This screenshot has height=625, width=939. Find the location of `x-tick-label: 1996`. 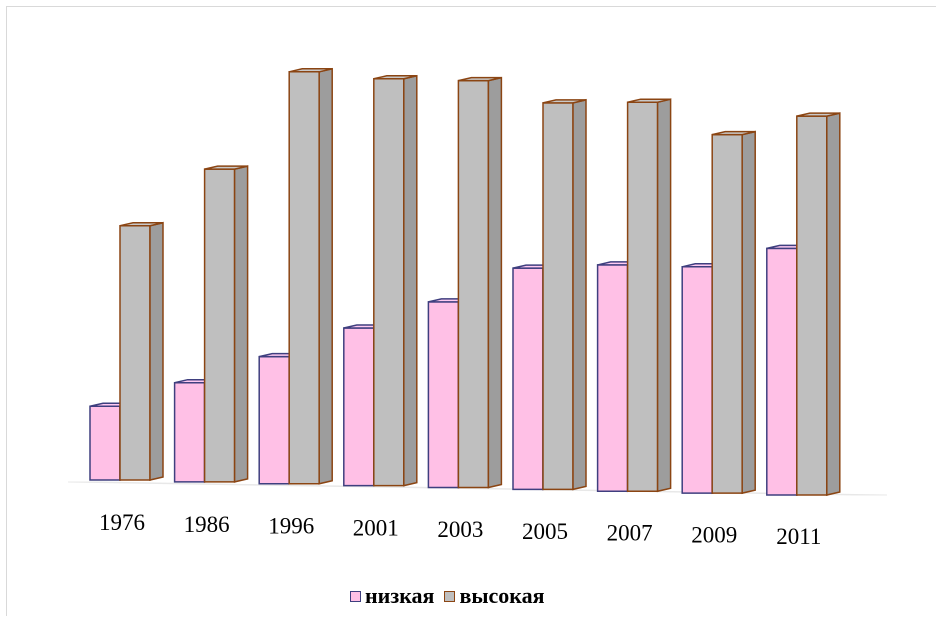

x-tick-label: 1996 is located at coordinates (291, 526).